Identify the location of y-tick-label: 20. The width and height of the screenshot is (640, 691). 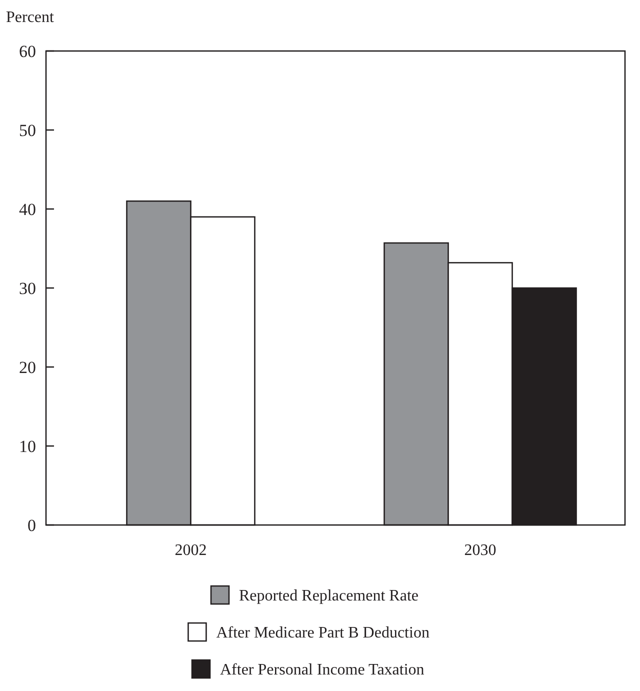
(27, 367).